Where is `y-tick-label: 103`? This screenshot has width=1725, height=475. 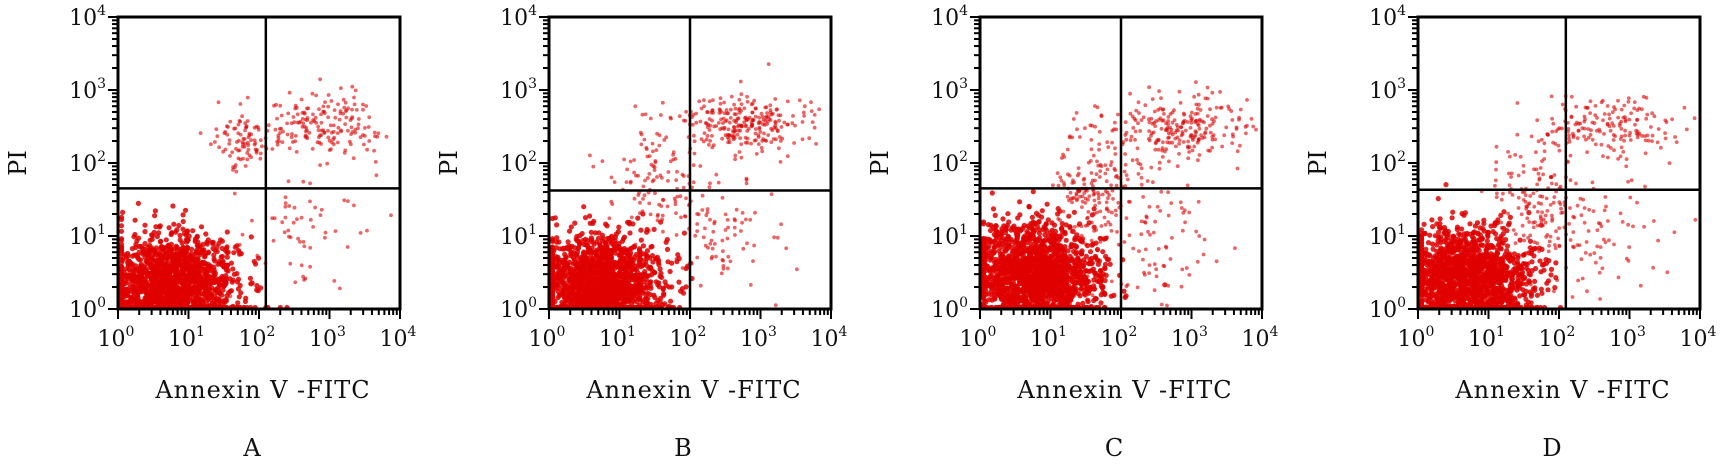 y-tick-label: 103 is located at coordinates (518, 90).